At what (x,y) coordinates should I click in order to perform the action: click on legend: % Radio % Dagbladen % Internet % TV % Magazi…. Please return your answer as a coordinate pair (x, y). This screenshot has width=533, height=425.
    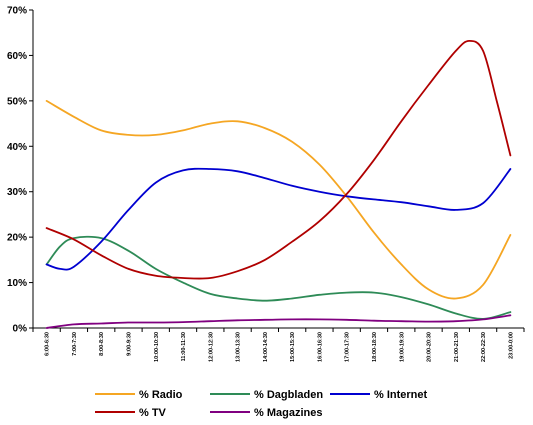
    Looking at the image, I should click on (261, 404).